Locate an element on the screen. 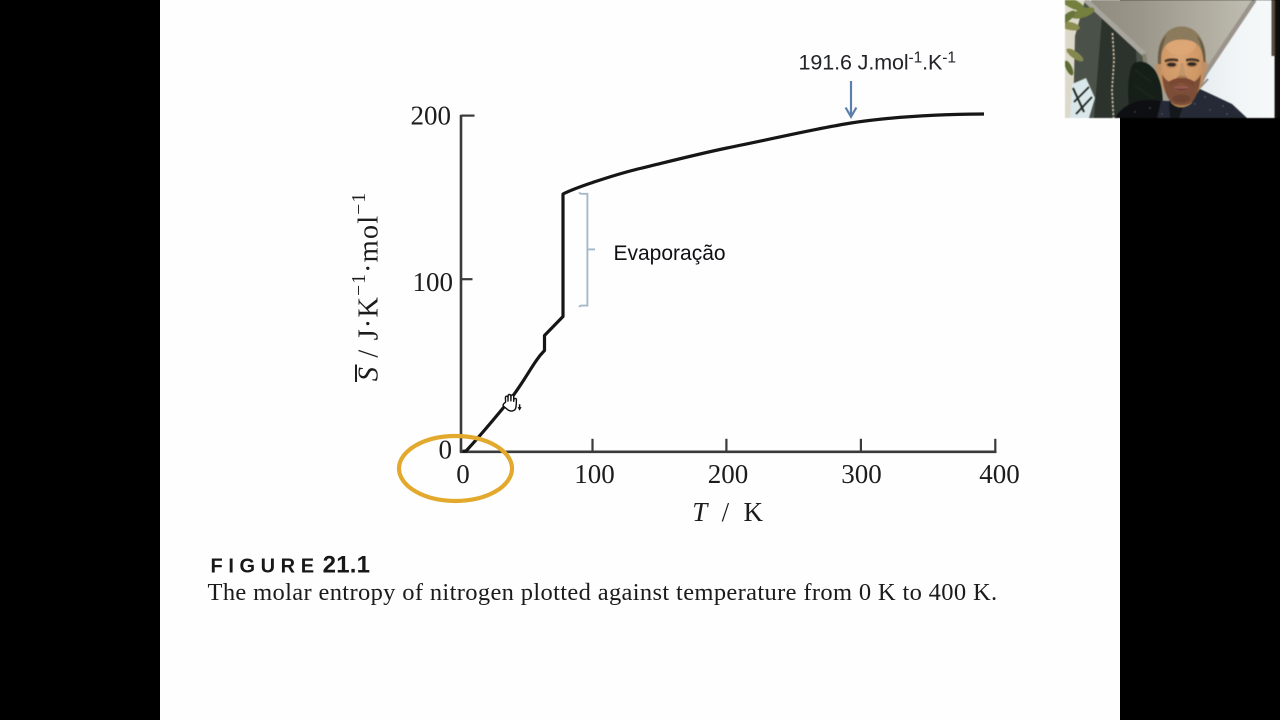  svg-text: S / J·K−1·mol−1 is located at coordinates (367, 286).